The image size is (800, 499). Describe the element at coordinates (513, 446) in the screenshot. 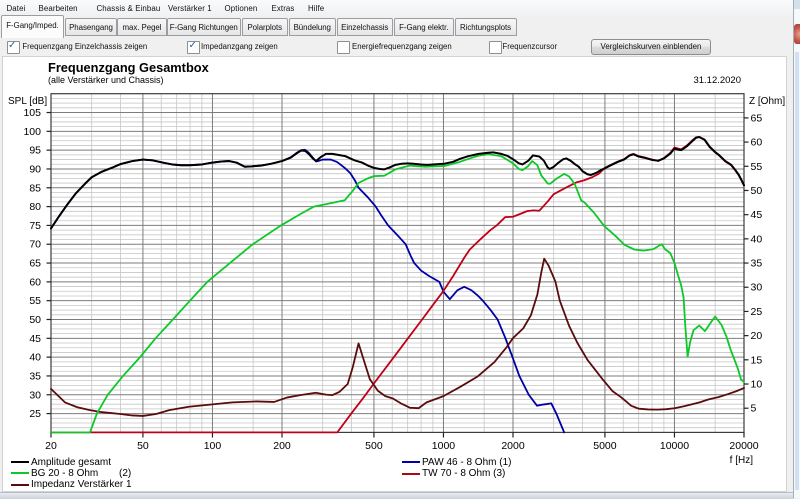

I see `x-tick-label: 2000` at that location.